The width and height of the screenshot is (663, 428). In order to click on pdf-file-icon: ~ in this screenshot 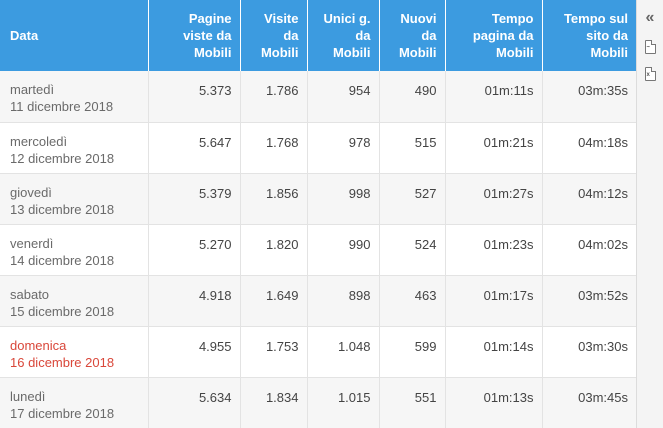, I will do `click(650, 47)`.